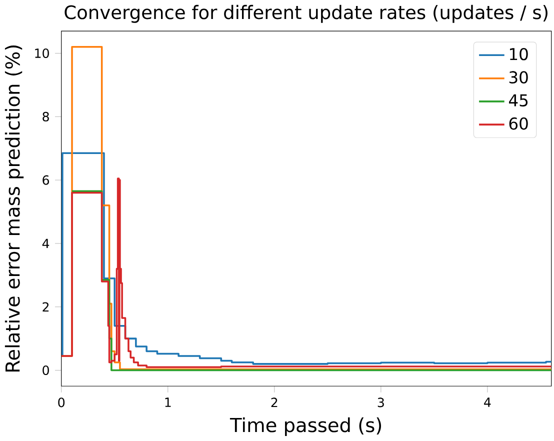  What do you see at coordinates (45, 307) in the screenshot?
I see `y-tick-label: 2` at bounding box center [45, 307].